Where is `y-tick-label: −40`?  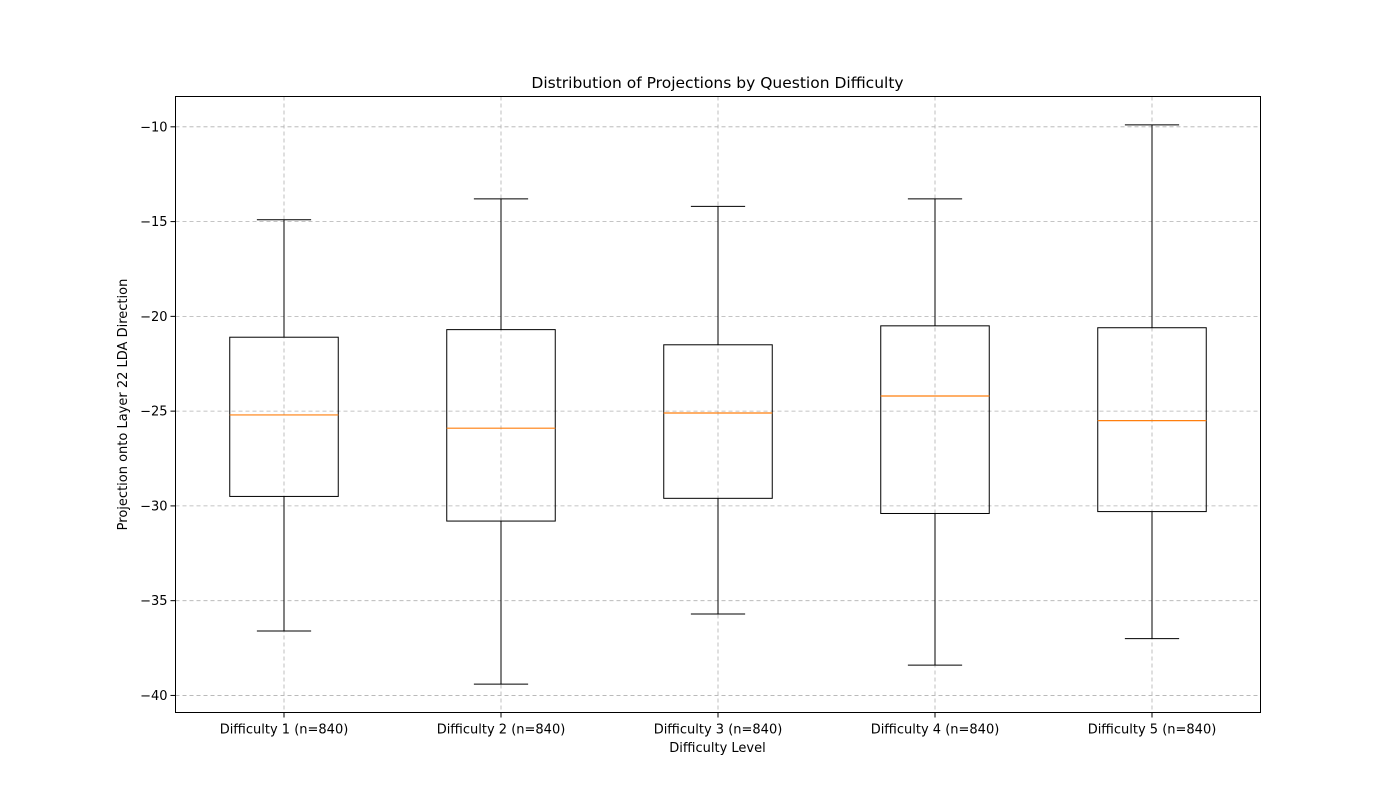 y-tick-label: −40 is located at coordinates (153, 696).